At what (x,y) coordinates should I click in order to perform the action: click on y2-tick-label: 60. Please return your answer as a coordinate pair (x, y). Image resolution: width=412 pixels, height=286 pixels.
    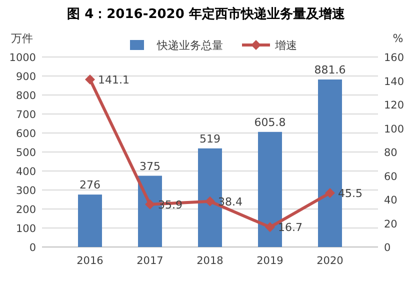
    Looking at the image, I should click on (391, 176).